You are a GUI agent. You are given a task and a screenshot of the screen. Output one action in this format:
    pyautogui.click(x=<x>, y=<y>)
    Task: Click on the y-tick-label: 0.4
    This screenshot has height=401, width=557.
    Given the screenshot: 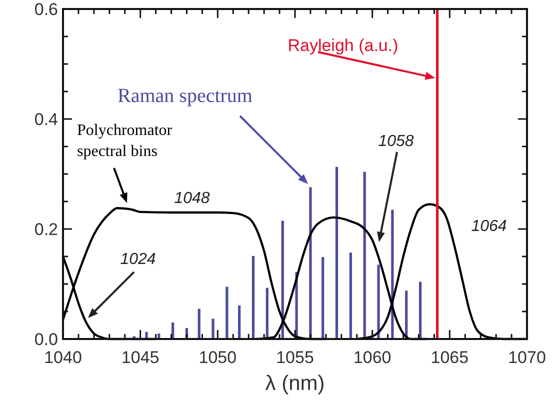 What is the action you would take?
    pyautogui.click(x=46, y=119)
    